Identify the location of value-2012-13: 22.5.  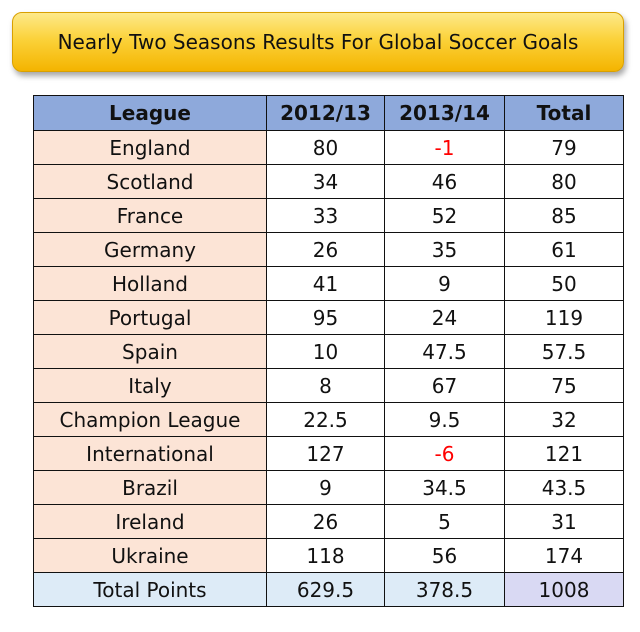
(325, 419).